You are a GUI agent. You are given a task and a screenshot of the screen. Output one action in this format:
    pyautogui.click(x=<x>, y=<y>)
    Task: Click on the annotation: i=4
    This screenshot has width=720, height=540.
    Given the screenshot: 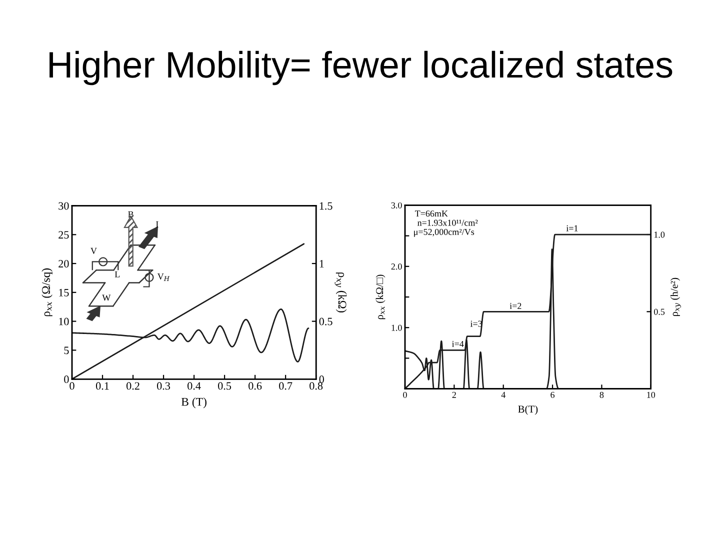 What is the action you would take?
    pyautogui.click(x=458, y=343)
    